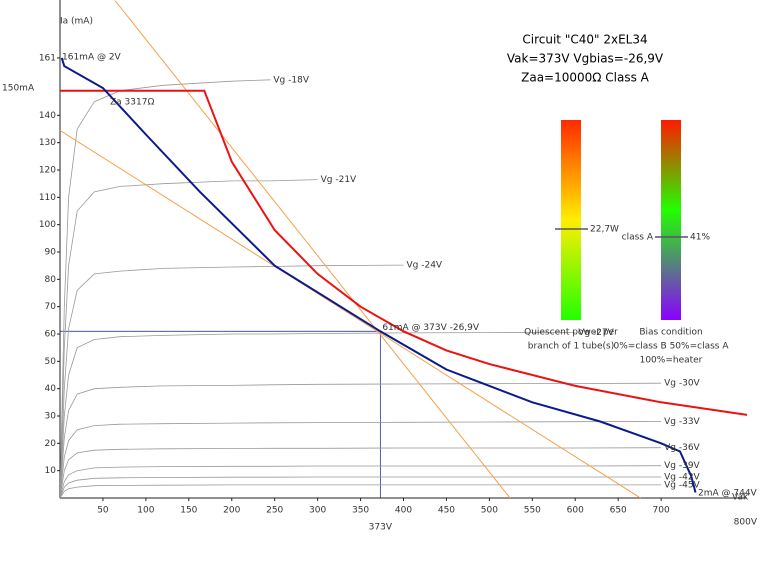 The height and width of the screenshot is (561, 761). Describe the element at coordinates (47, 143) in the screenshot. I see `y-tick-label: 130` at that location.